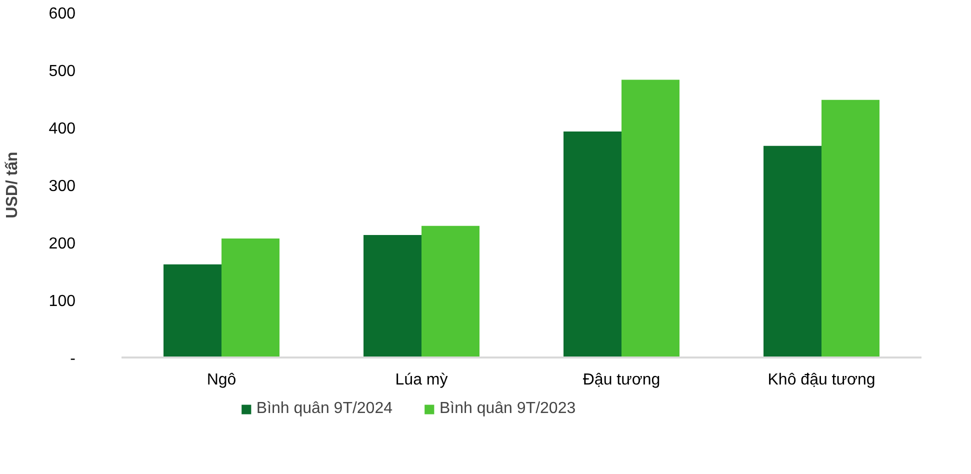 The height and width of the screenshot is (474, 971). I want to click on y-tick-label: 300, so click(62, 186).